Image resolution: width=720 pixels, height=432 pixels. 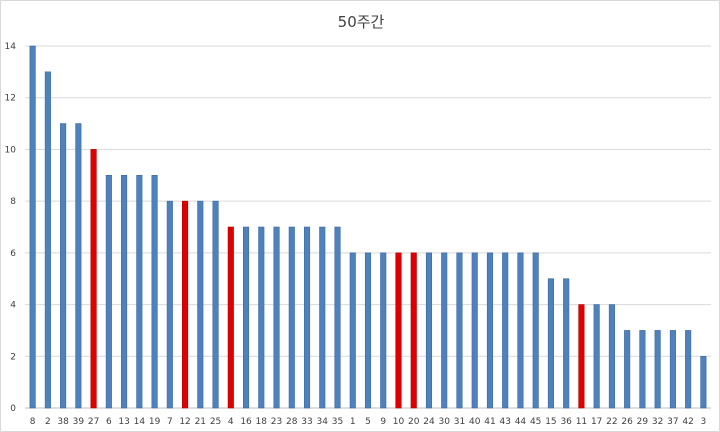 What do you see at coordinates (611, 422) in the screenshot?
I see `x-tick-label: 22` at bounding box center [611, 422].